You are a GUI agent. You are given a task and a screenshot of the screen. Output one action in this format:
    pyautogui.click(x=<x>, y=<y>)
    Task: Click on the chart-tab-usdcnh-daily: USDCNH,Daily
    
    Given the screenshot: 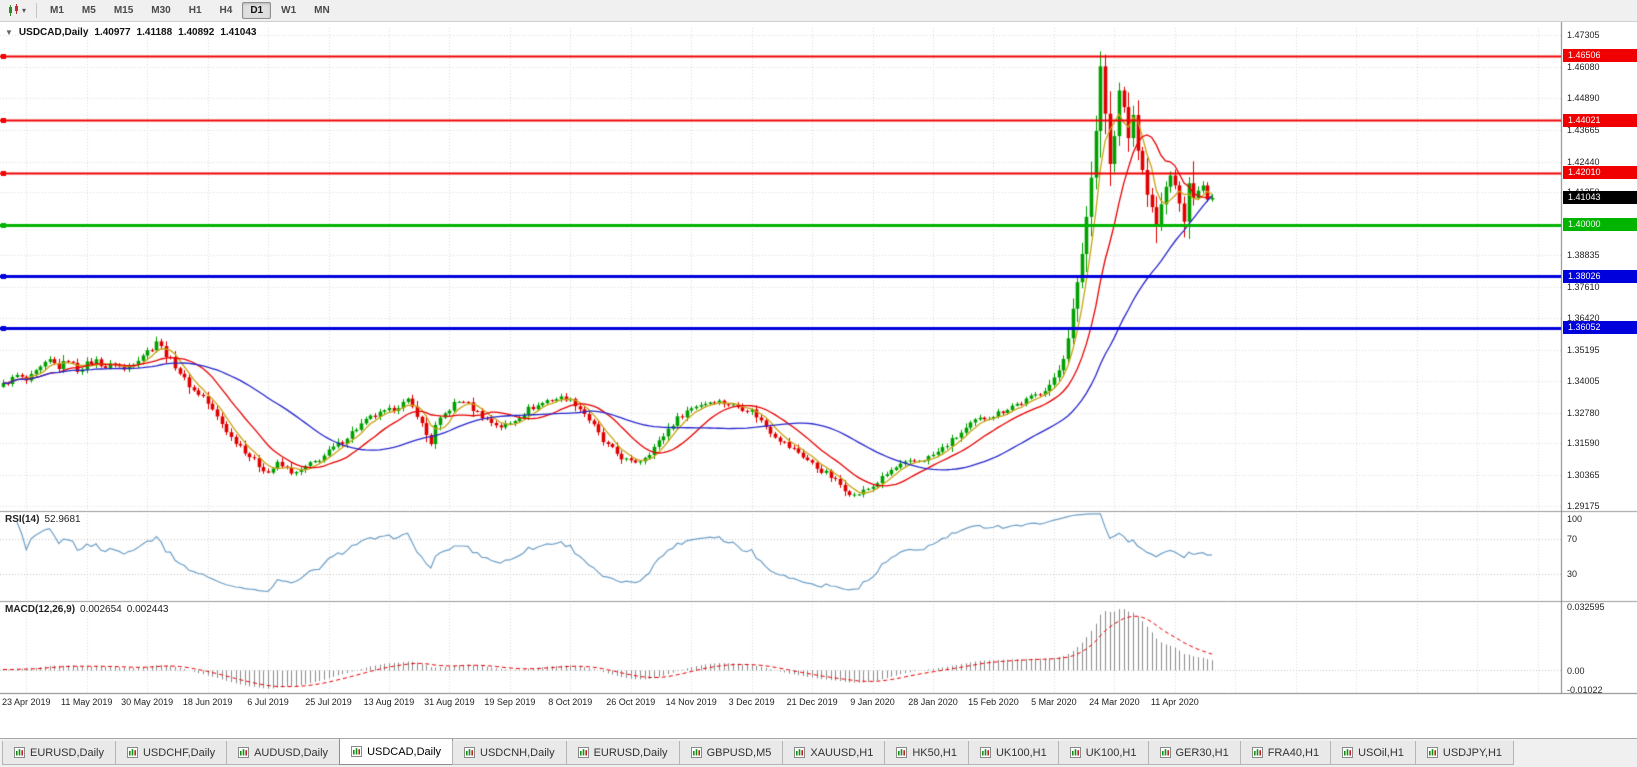 What is the action you would take?
    pyautogui.click(x=509, y=753)
    